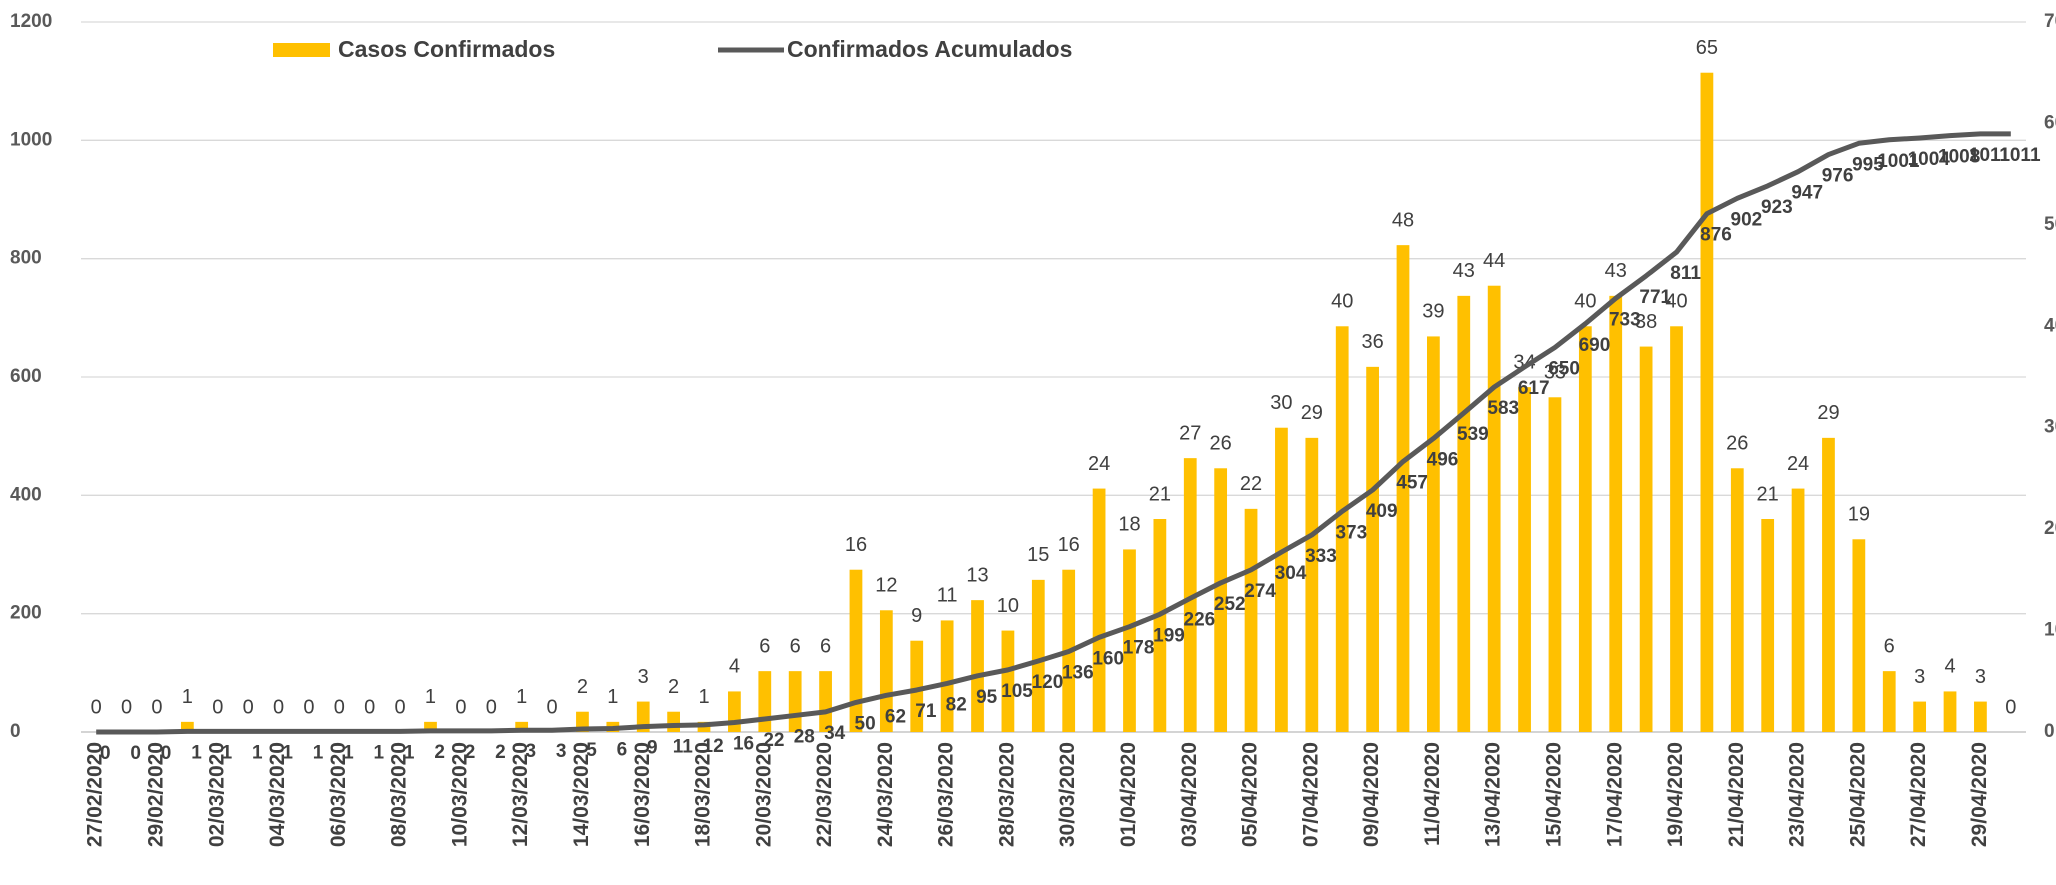  I want to click on x-tick-label: 25/04/2020, so click(1857, 794).